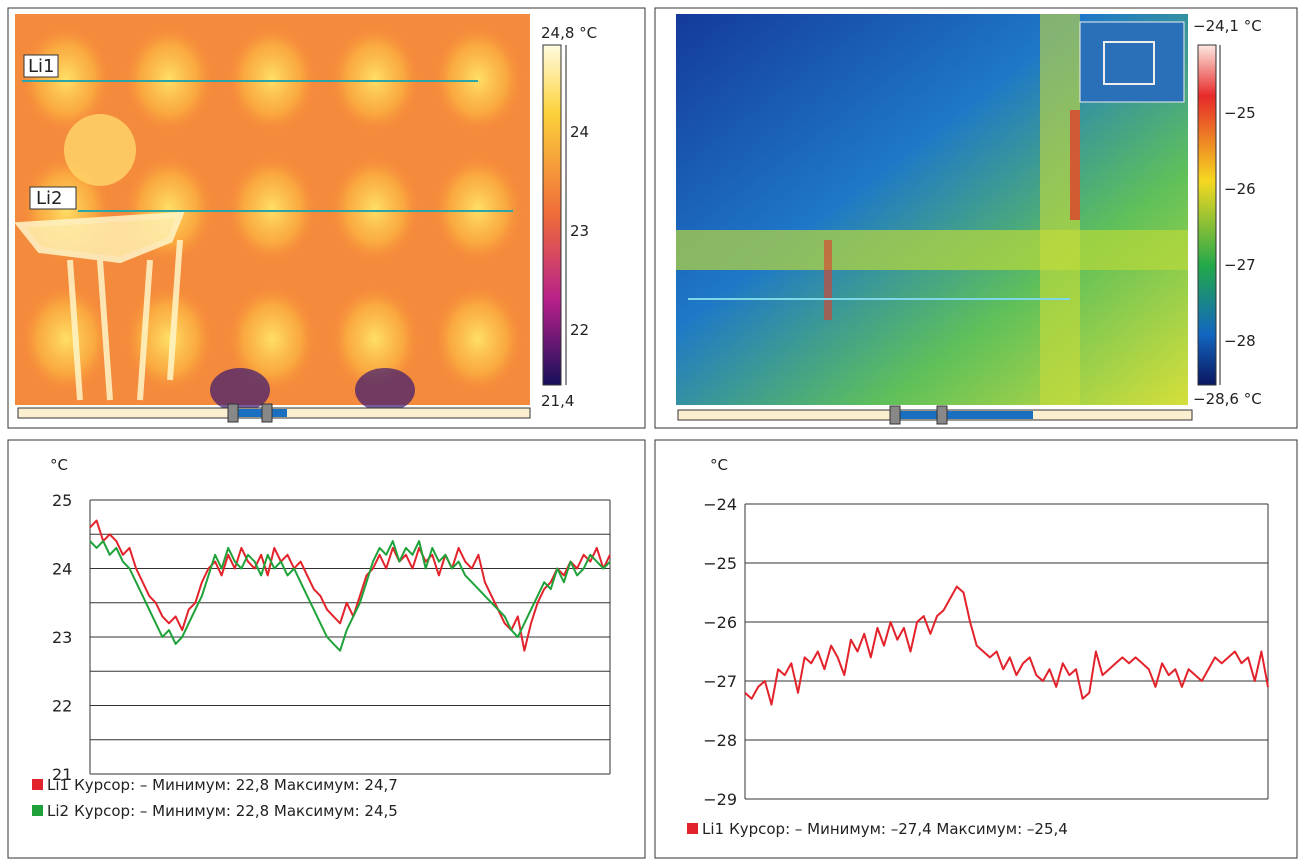  Describe the element at coordinates (720, 681) in the screenshot. I see `y-tick-label: −27` at that location.